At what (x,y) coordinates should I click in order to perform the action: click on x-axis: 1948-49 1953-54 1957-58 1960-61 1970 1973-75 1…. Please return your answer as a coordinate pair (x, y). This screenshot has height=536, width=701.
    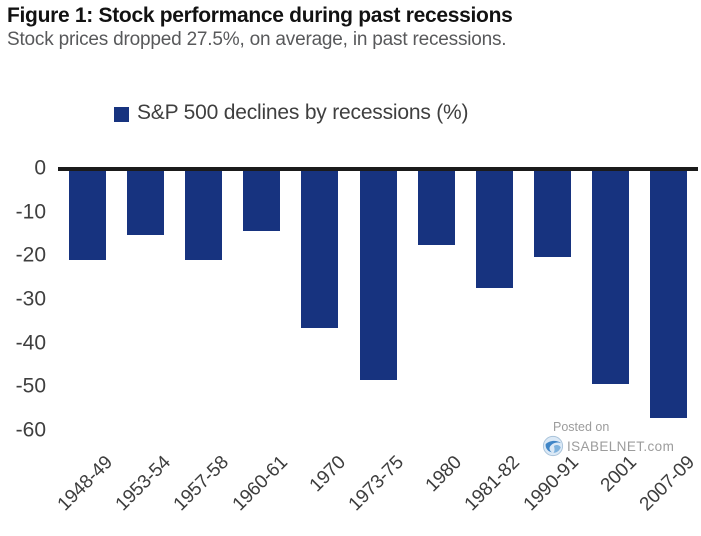
    Looking at the image, I should click on (376, 494).